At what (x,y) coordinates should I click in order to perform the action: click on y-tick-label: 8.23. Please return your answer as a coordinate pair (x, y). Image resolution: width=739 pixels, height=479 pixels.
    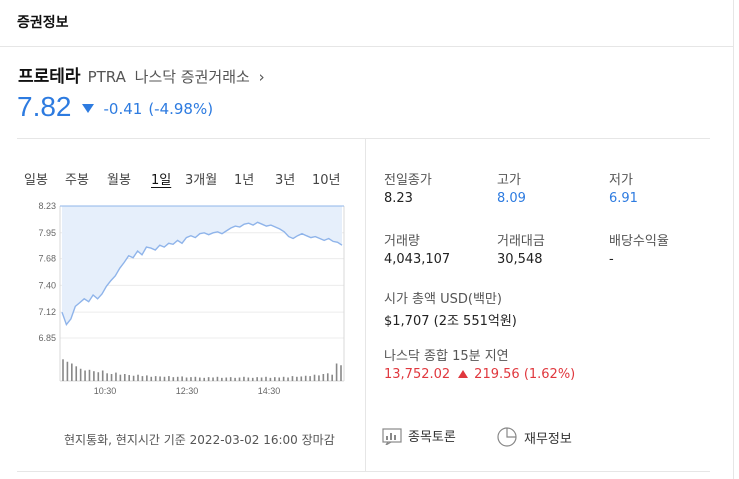
    Looking at the image, I should click on (47, 206).